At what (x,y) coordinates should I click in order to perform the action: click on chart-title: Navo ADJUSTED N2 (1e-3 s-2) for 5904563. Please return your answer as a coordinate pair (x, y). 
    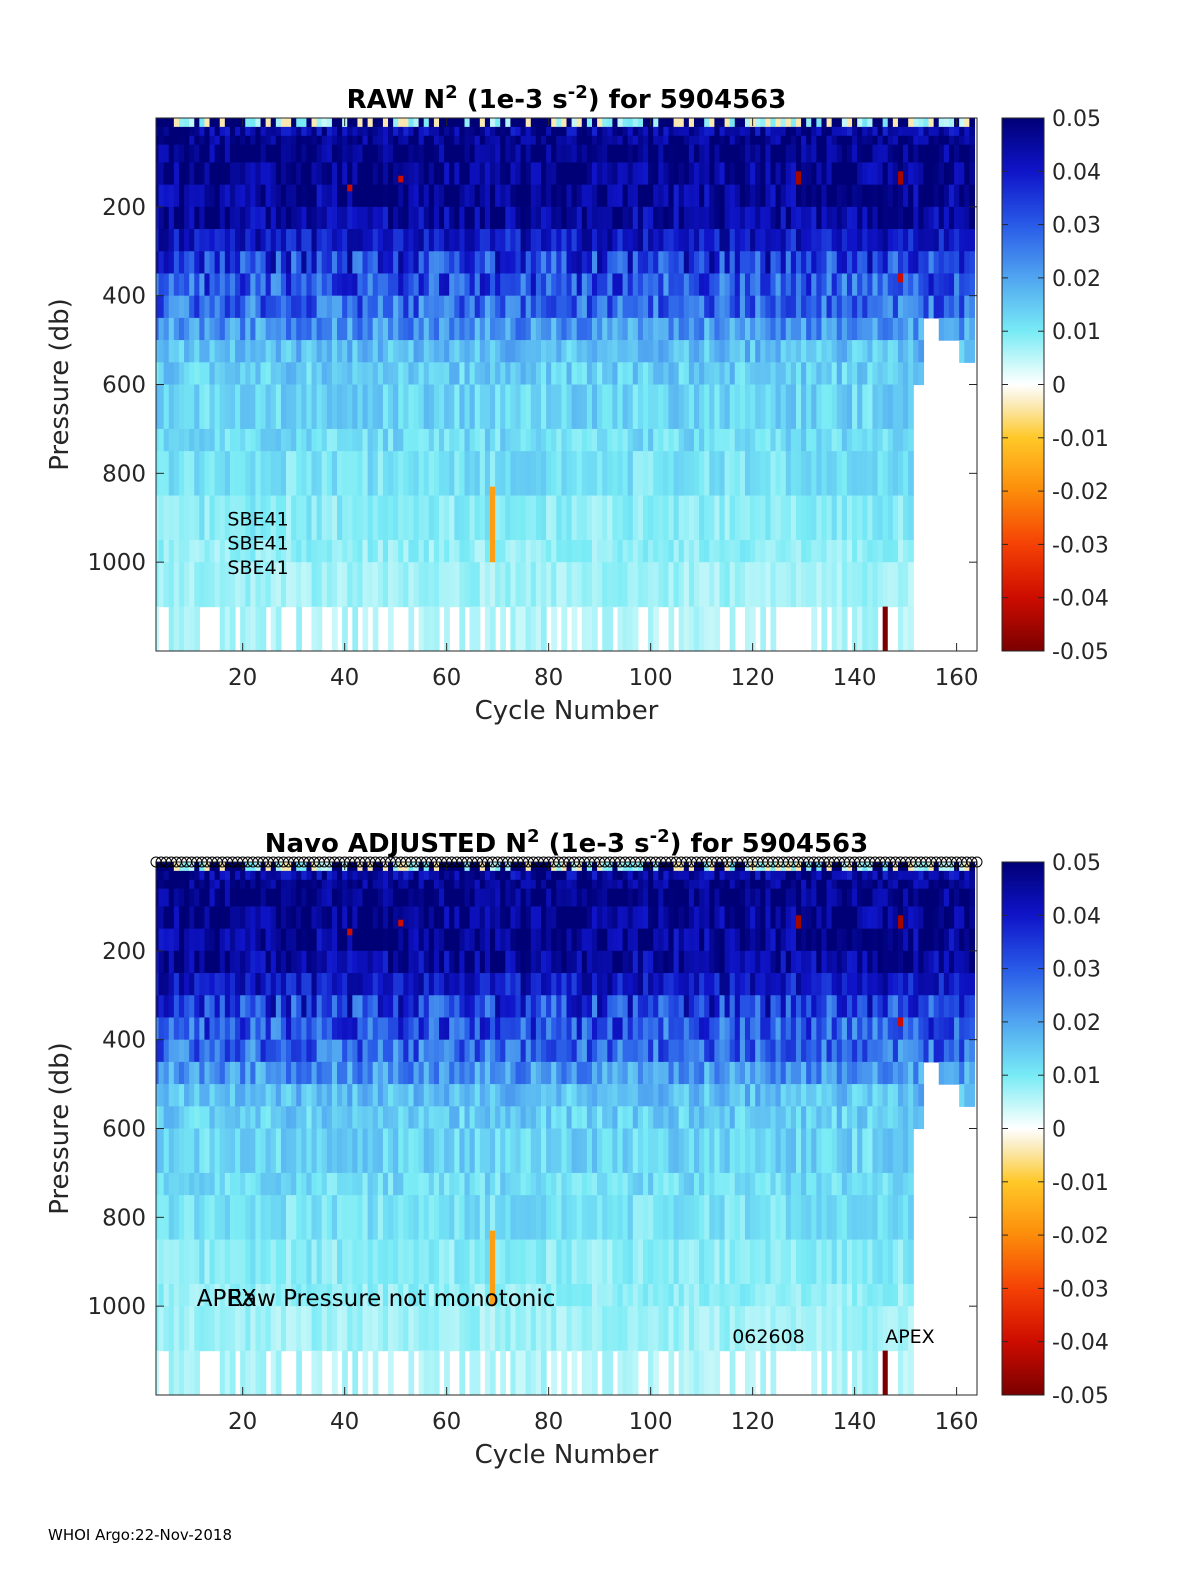
    Looking at the image, I should click on (567, 842).